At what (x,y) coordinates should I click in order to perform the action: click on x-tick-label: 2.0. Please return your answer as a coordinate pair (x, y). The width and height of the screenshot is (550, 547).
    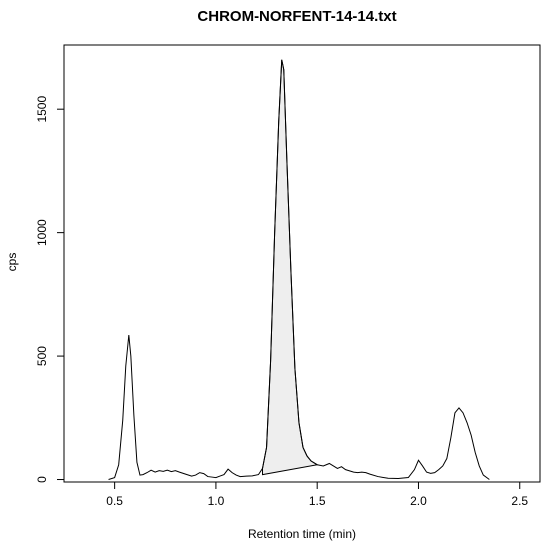
    Looking at the image, I should click on (418, 501).